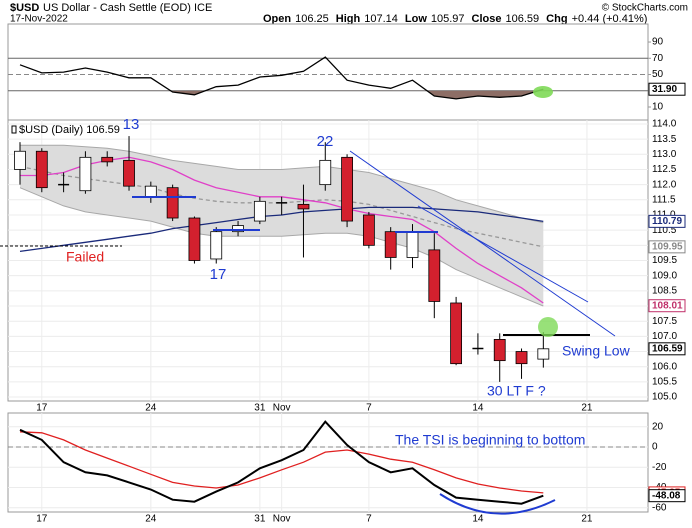  What do you see at coordinates (664, 260) in the screenshot?
I see `y-tick-label: 109.5` at bounding box center [664, 260].